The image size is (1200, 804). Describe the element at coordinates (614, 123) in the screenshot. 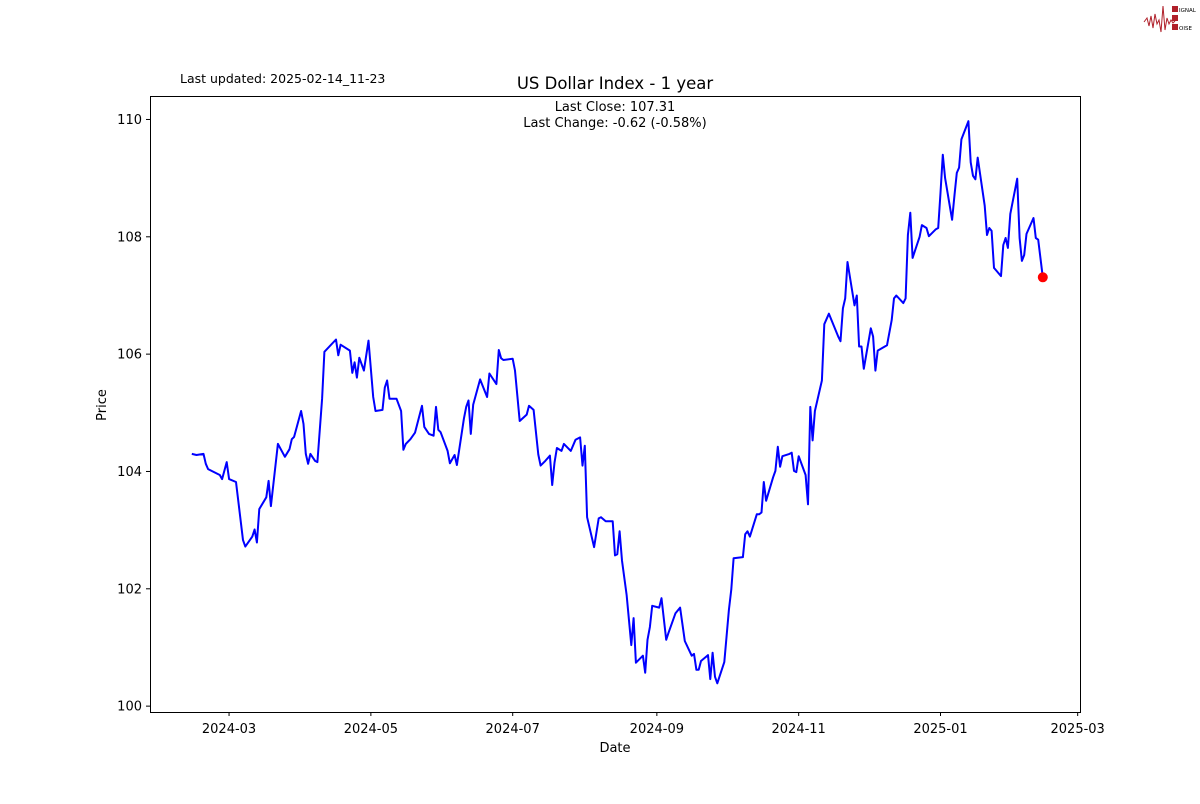

I see `last-change-annotation: Last Change: -0.62 (-0.58%)` at that location.